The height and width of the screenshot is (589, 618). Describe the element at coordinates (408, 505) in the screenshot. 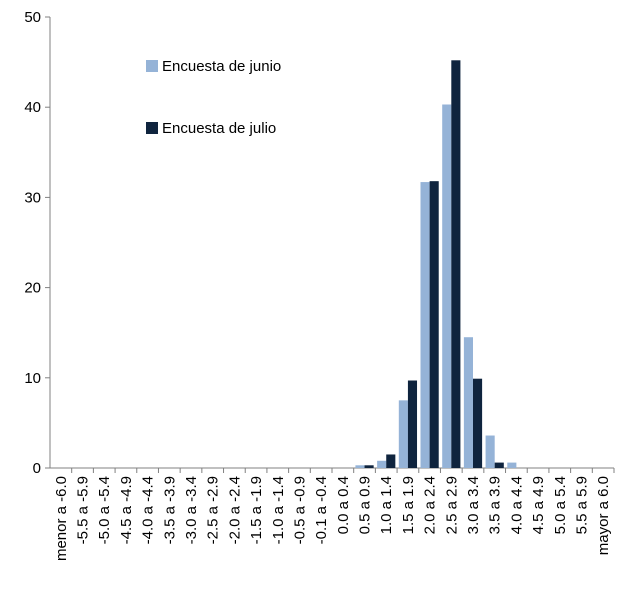

I see `x-tick-label: 1.5 a 1.9` at that location.